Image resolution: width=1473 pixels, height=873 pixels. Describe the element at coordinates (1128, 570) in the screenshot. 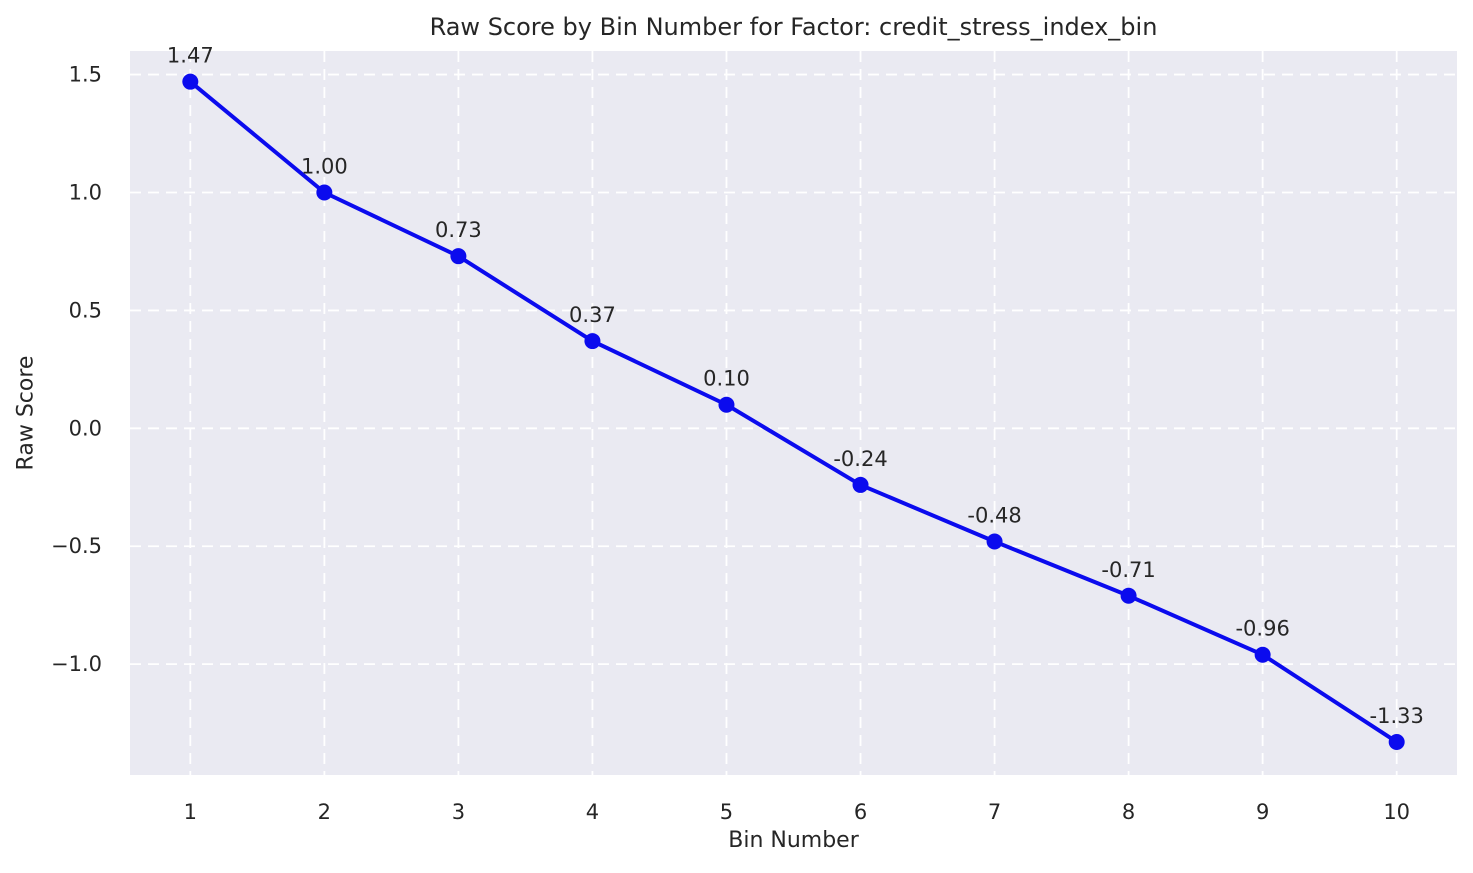

I see `point-label: -0.71` at that location.